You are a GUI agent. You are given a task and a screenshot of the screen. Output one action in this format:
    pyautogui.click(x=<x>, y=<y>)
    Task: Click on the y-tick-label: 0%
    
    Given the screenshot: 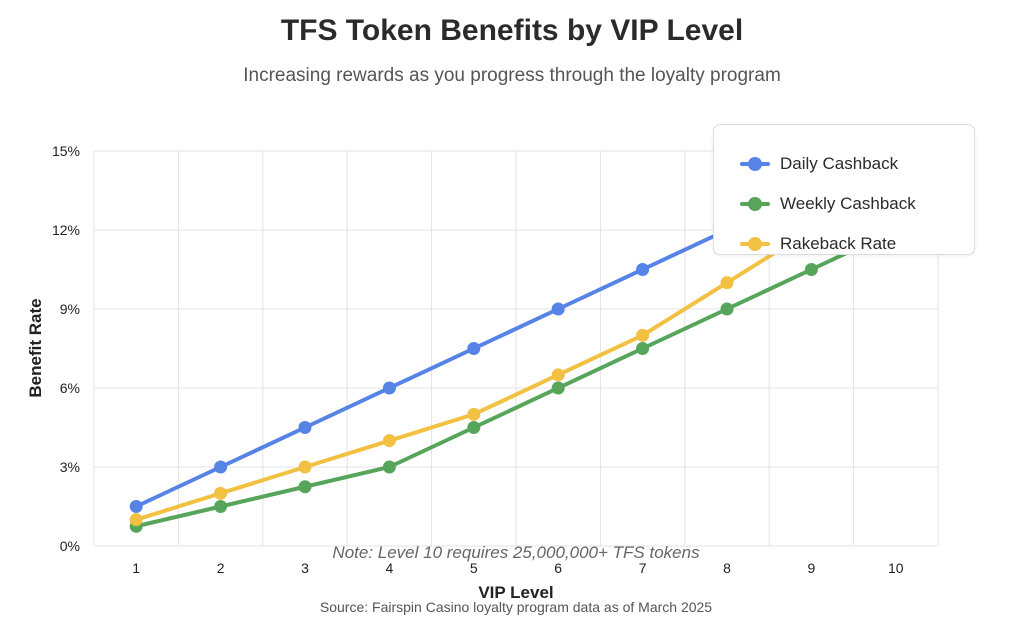 What is the action you would take?
    pyautogui.click(x=70, y=546)
    